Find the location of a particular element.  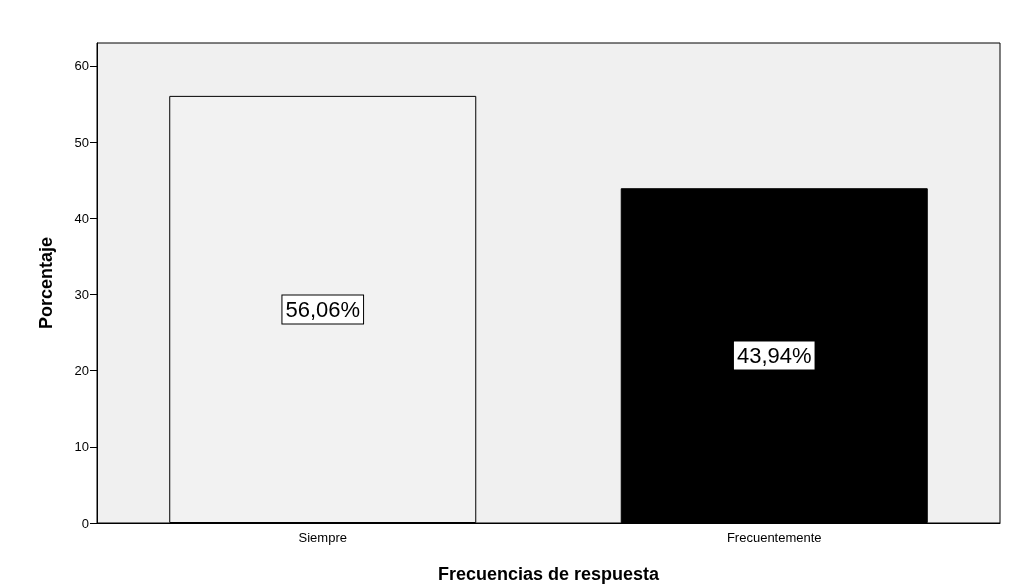

y-tick-label: 0 is located at coordinates (85, 523).